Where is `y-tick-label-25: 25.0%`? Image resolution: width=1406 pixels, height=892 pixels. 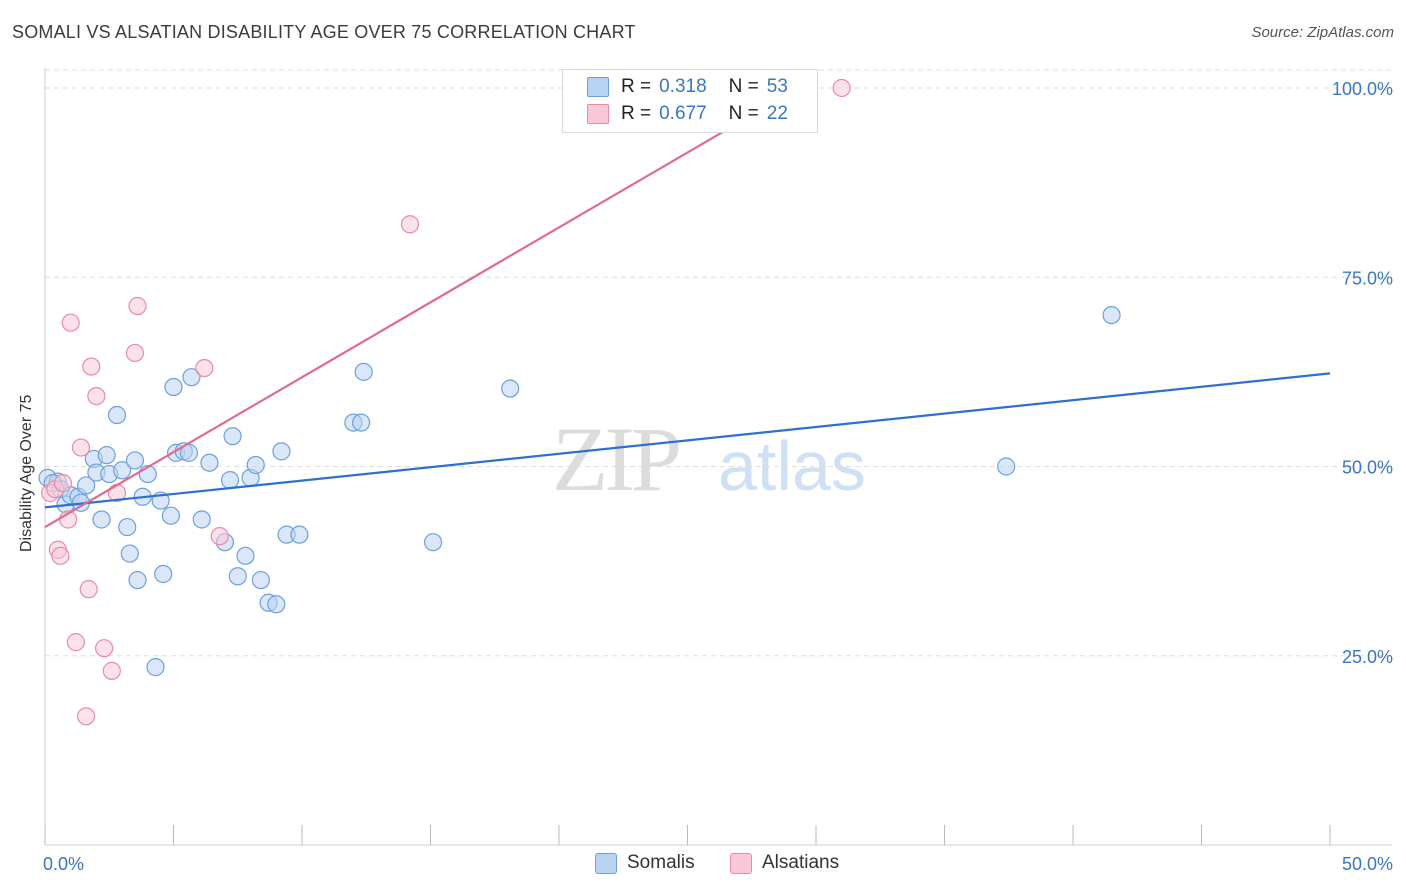 y-tick-label-25: 25.0% is located at coordinates (1367, 657).